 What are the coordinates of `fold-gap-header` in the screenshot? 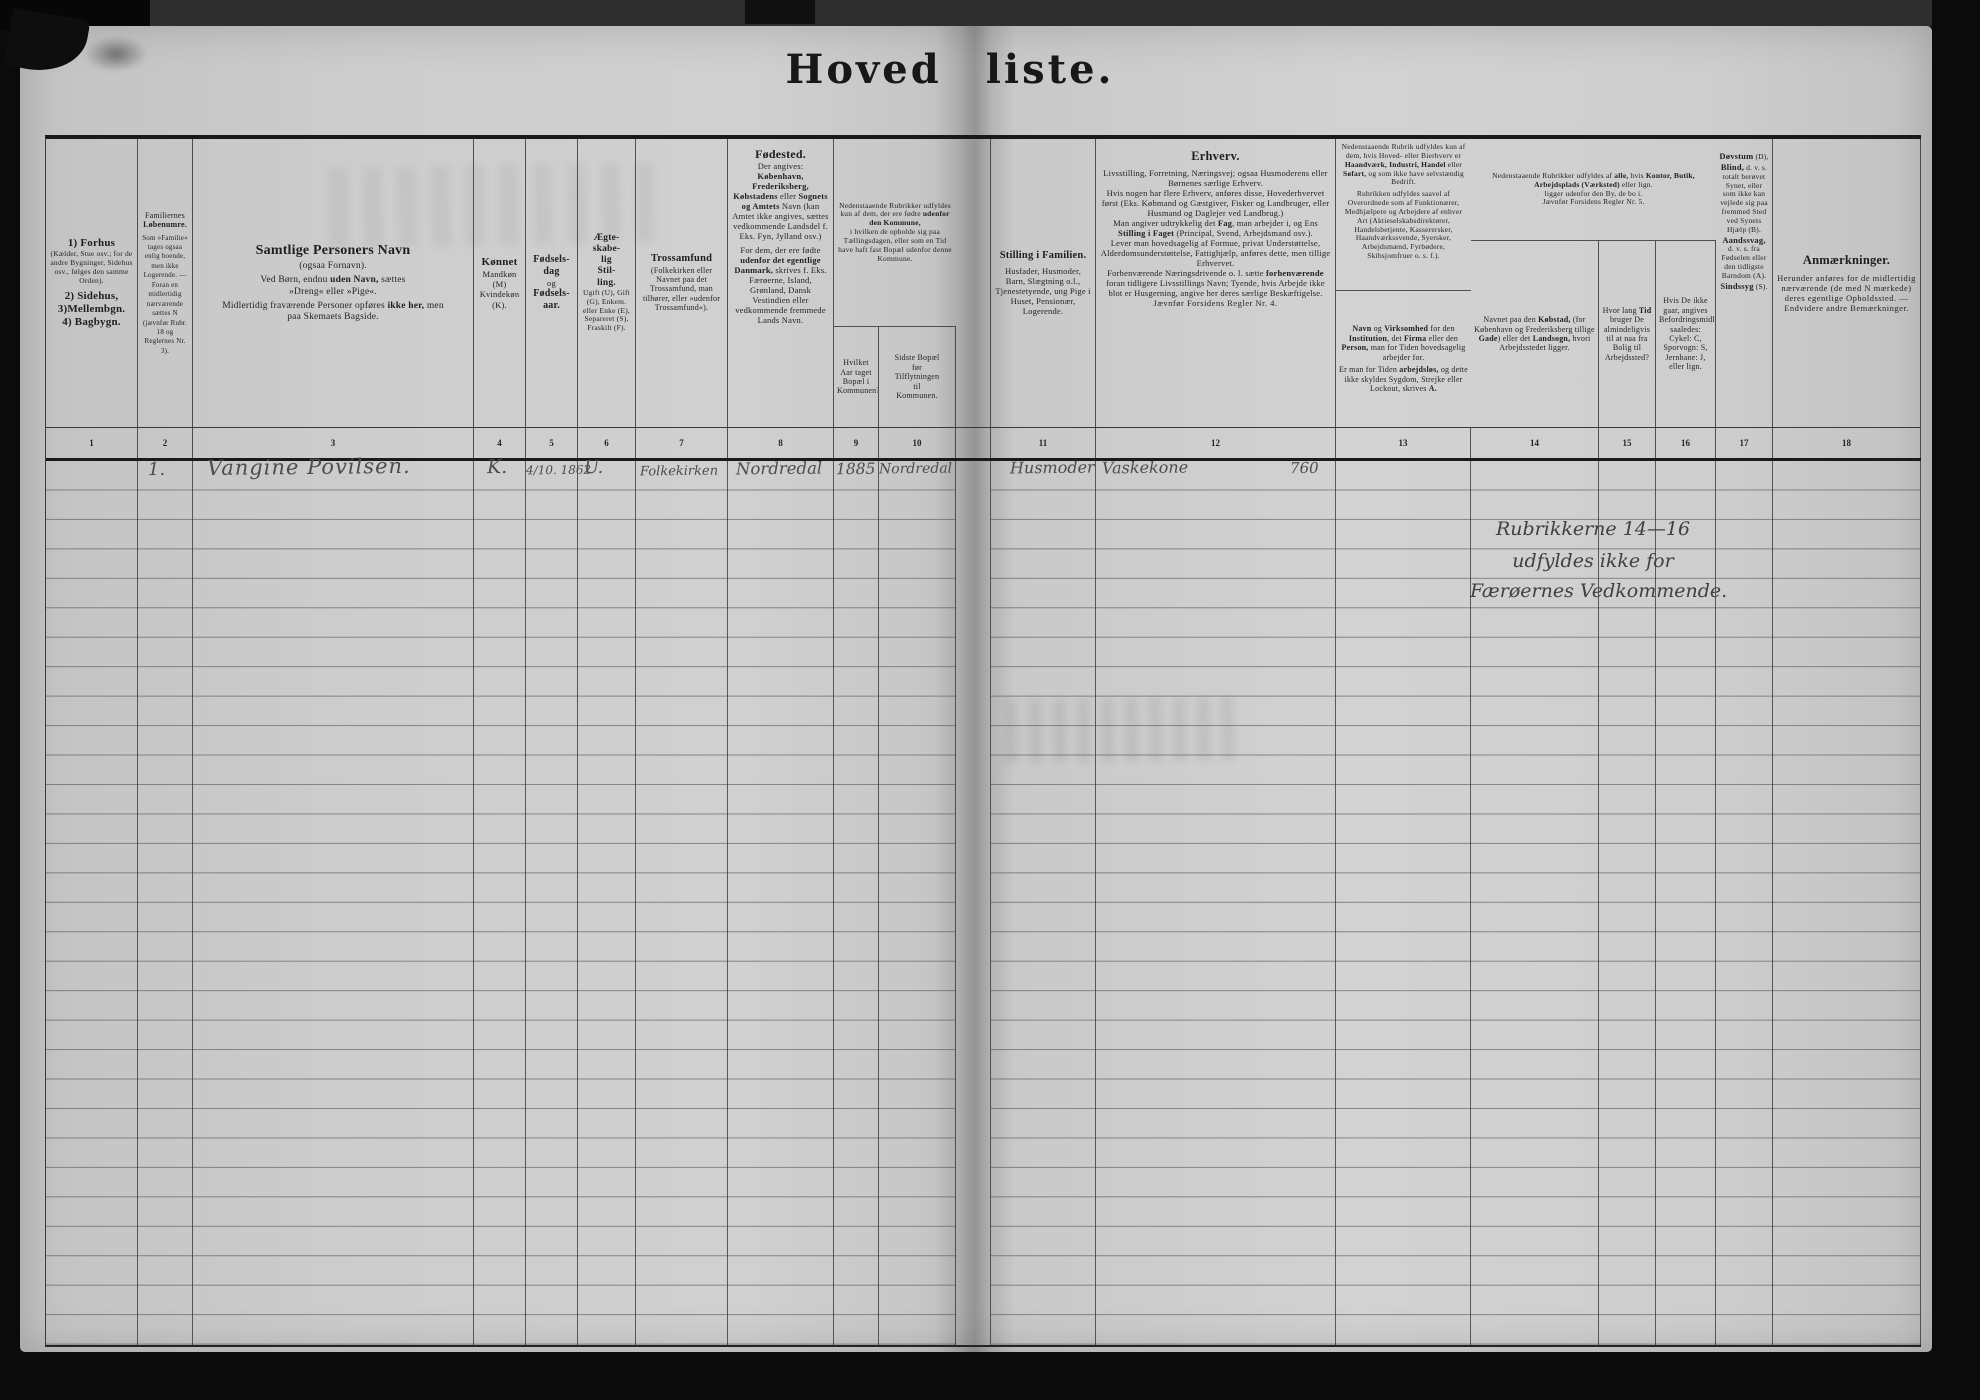 It's located at (973, 283).